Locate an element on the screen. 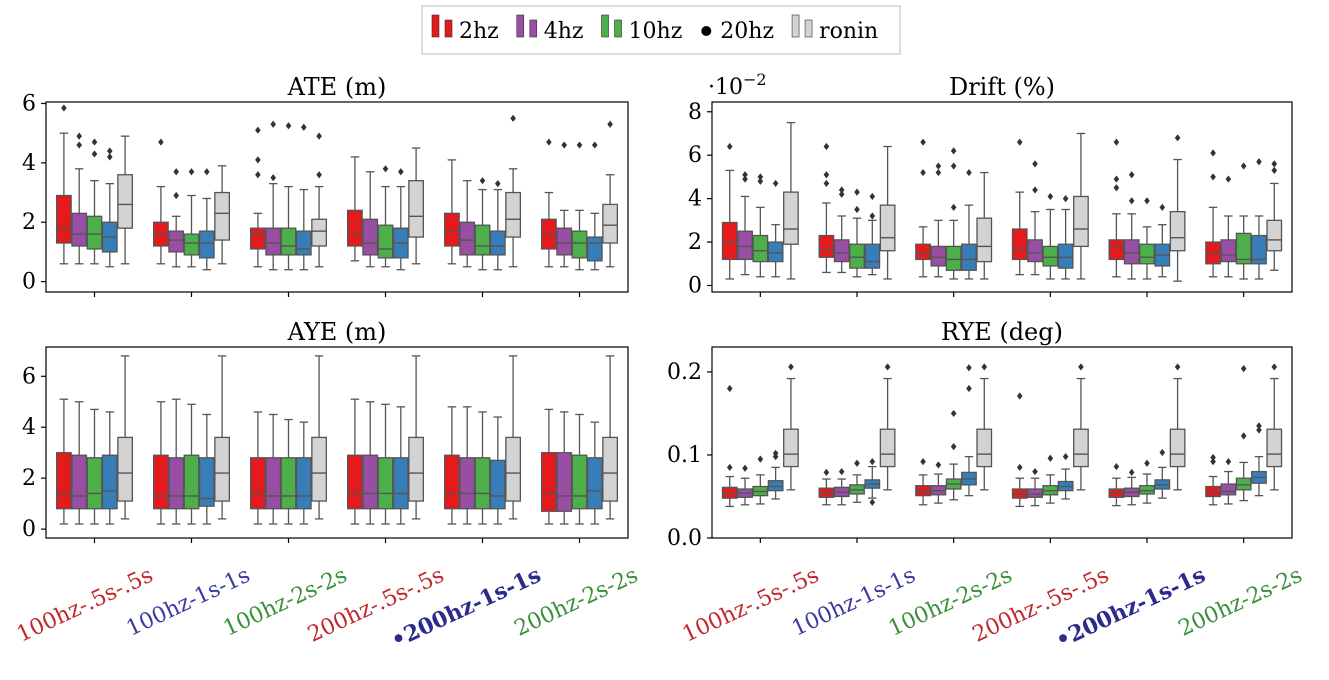  legend-swatch-10hz is located at coordinates (618, 28).